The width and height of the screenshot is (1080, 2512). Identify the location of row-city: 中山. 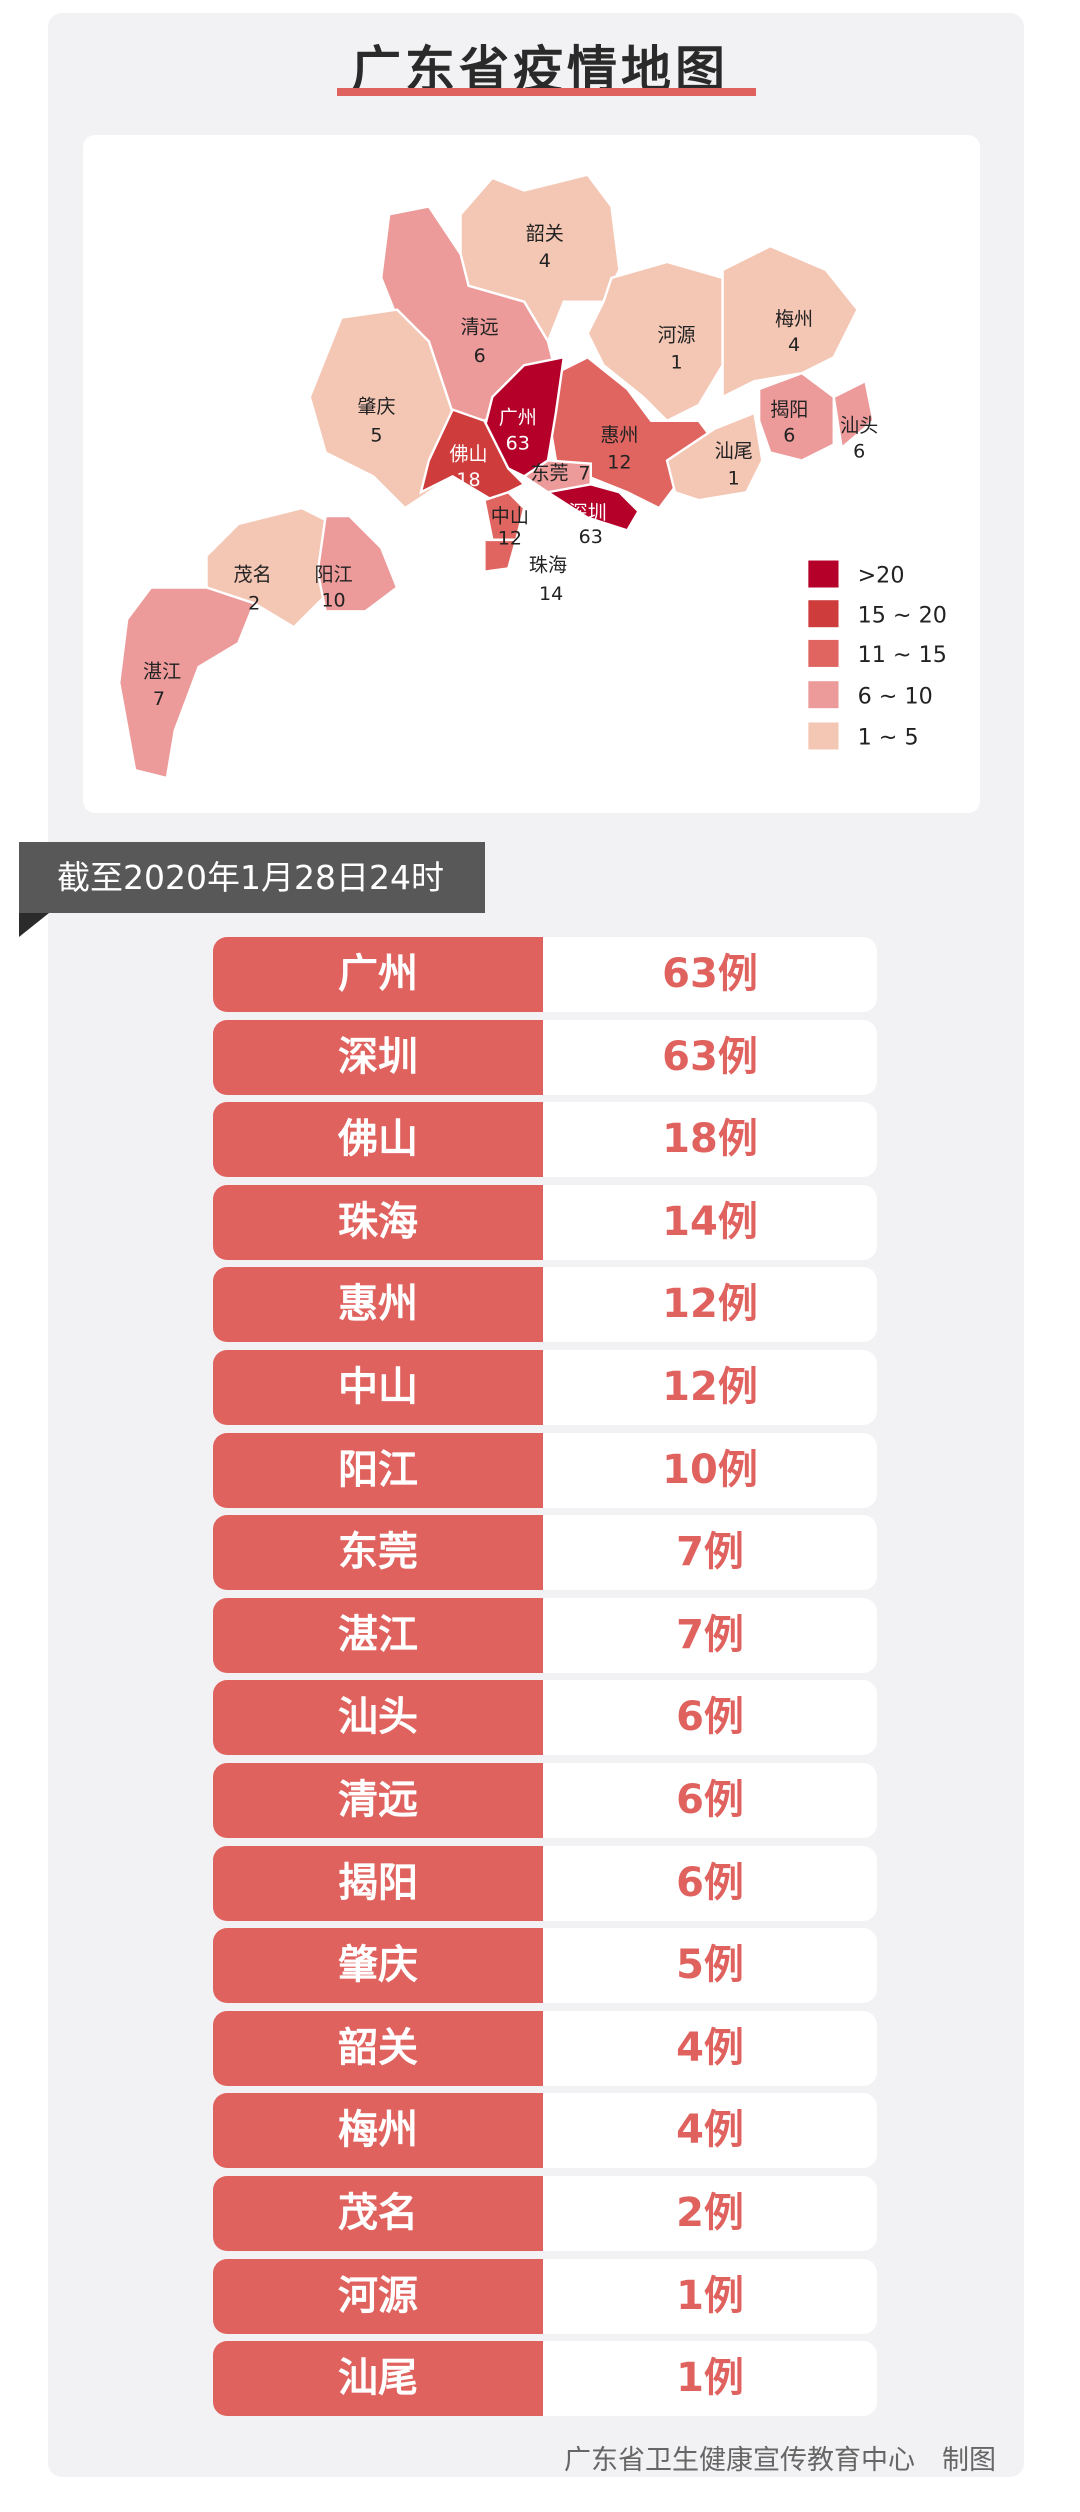
(378, 1387).